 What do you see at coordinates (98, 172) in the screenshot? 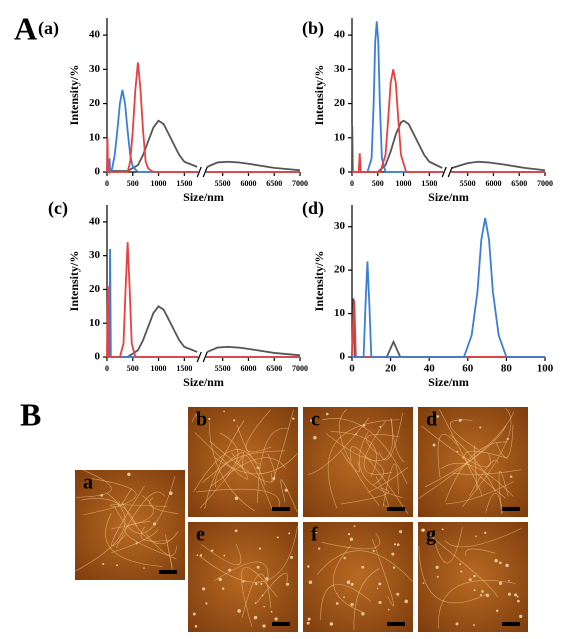
I see `y-tick-label: 0` at bounding box center [98, 172].